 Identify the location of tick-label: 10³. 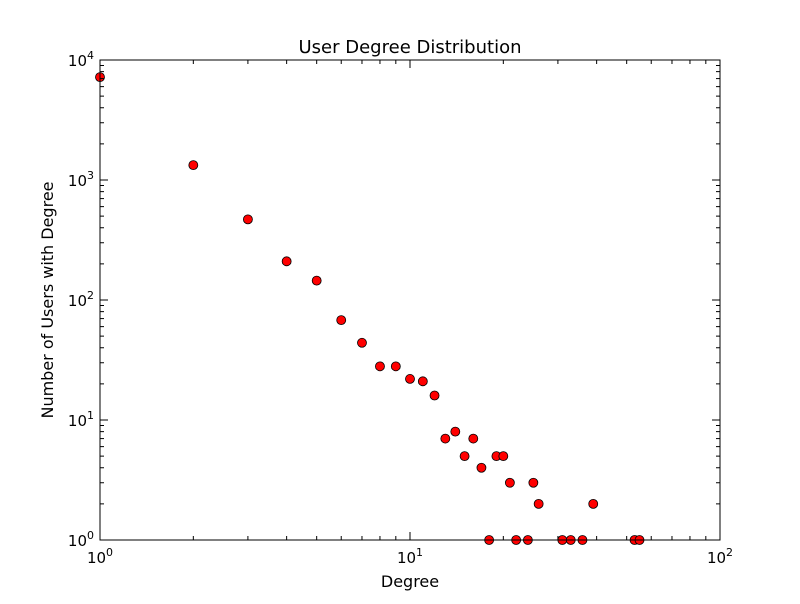
(81, 179).